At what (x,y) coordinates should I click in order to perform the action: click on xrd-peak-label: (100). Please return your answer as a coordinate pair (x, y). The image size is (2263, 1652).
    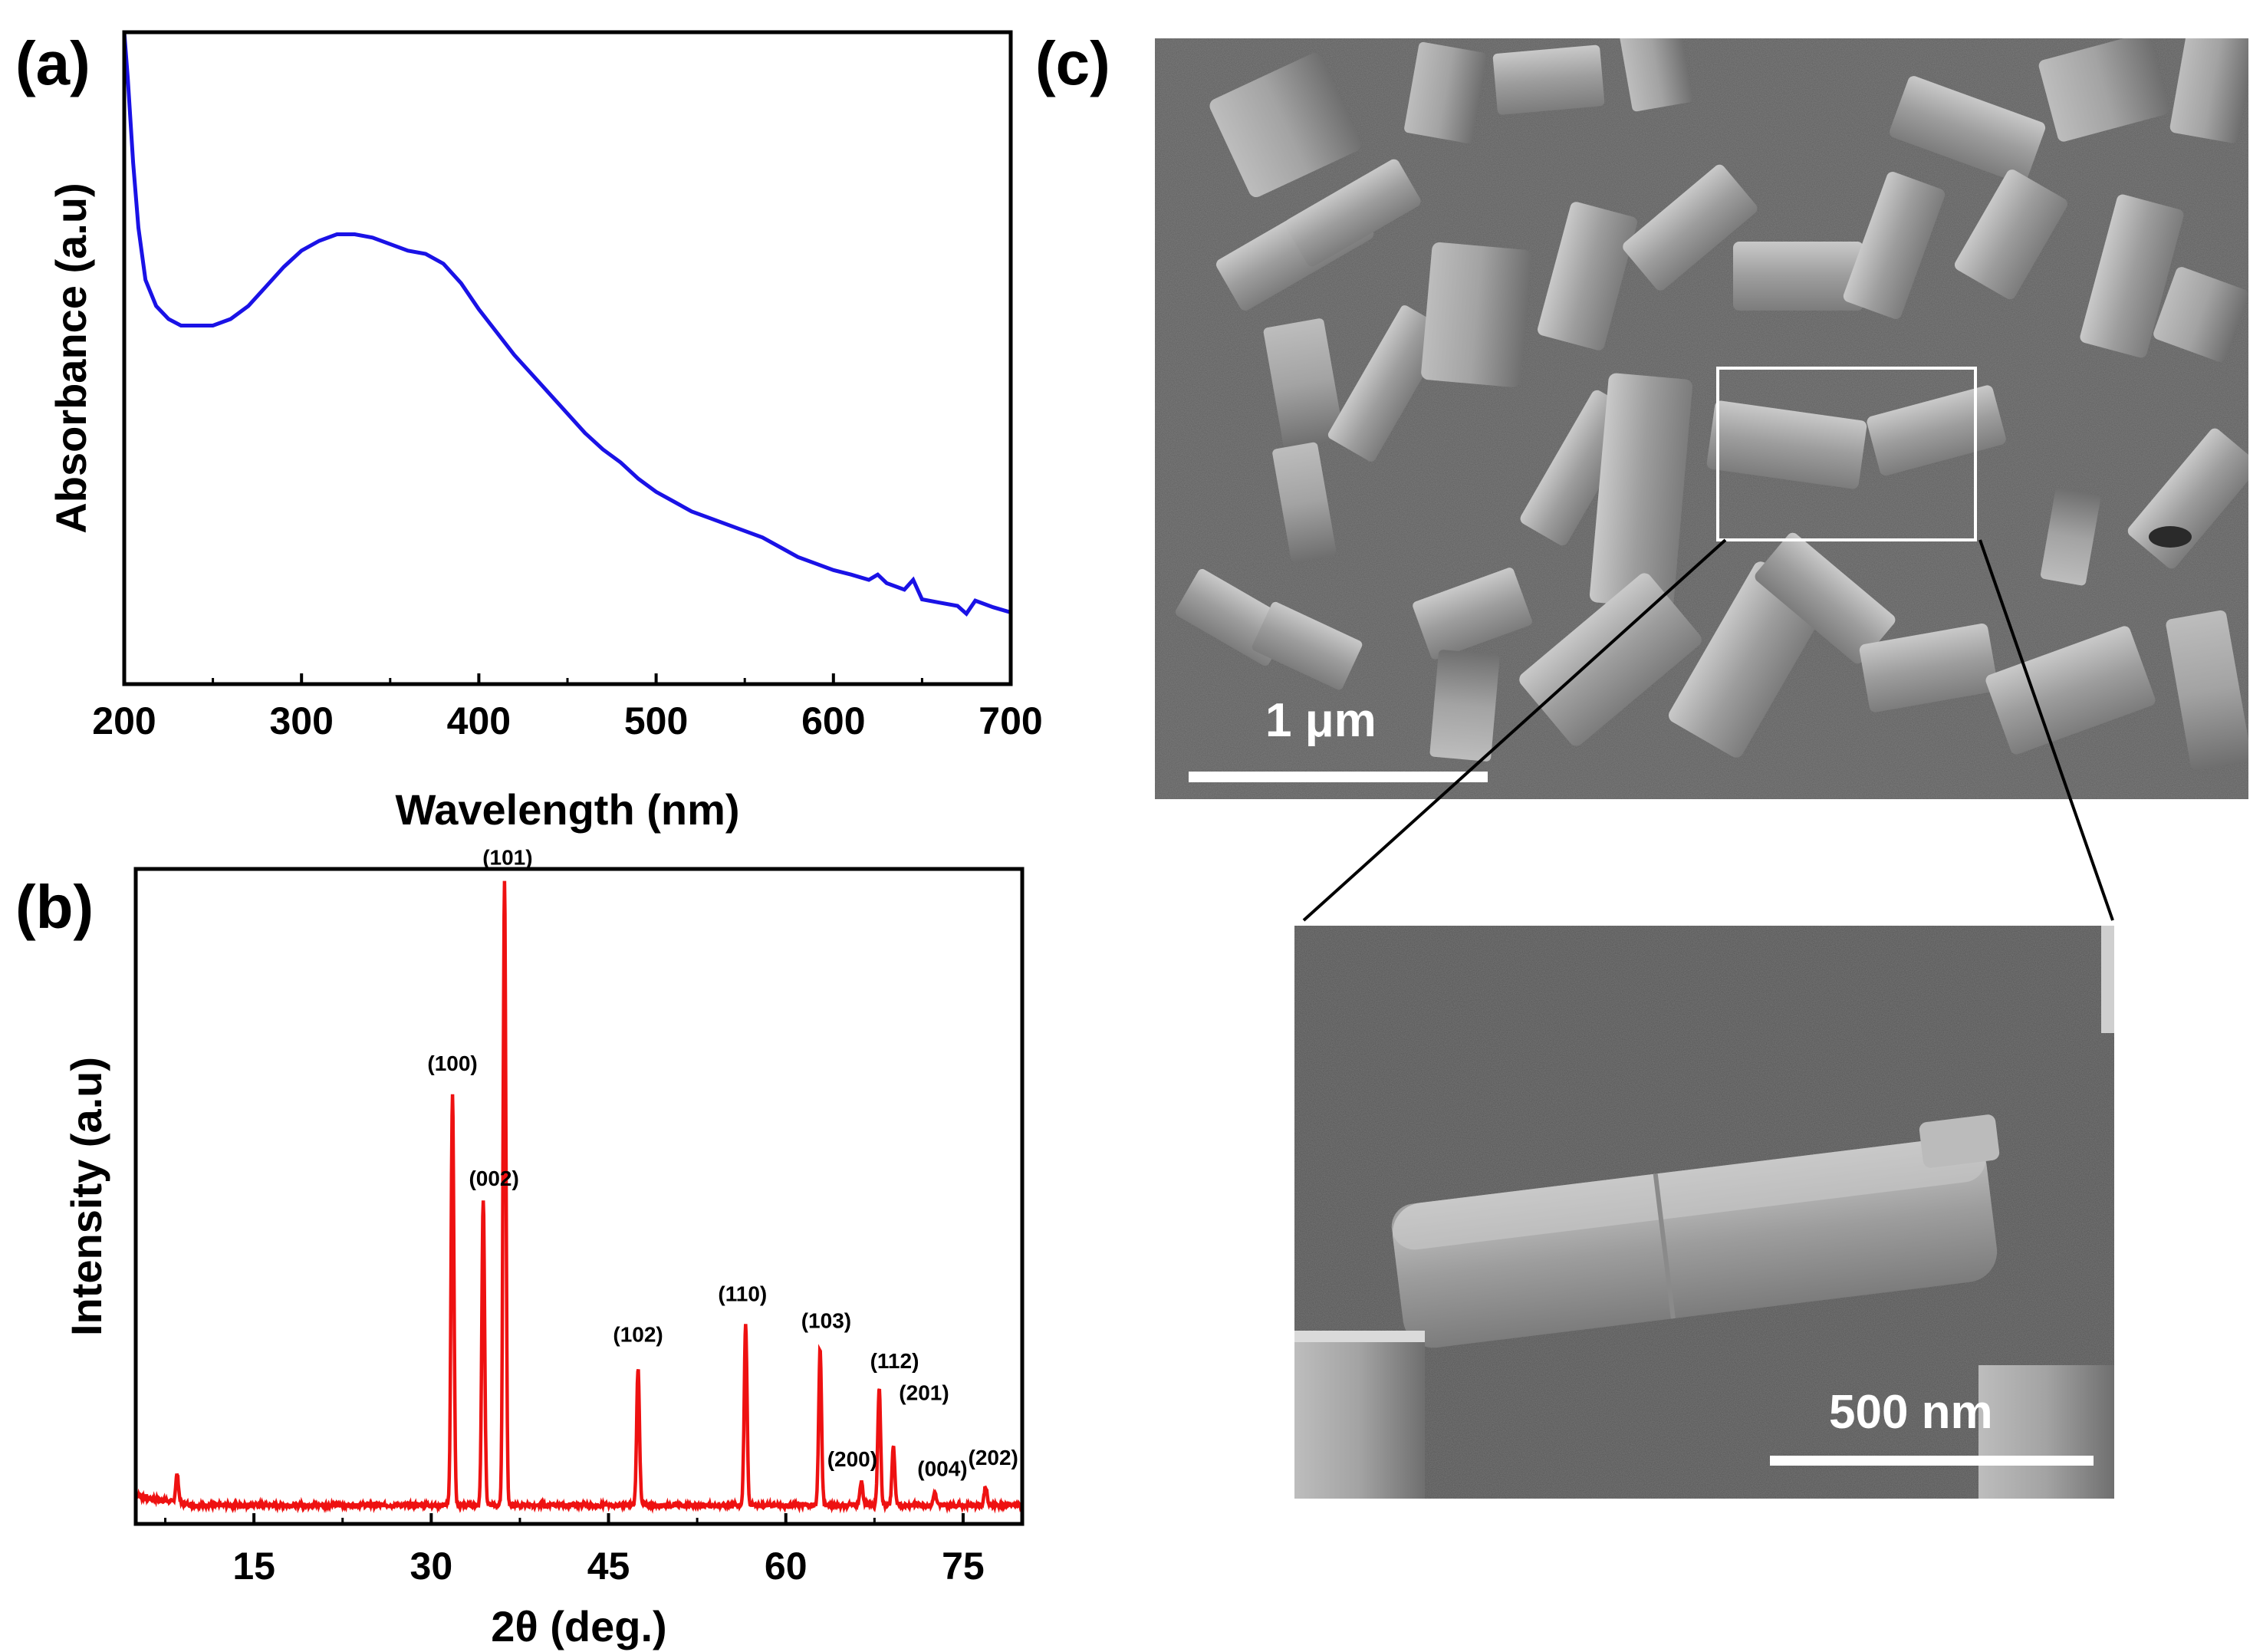
    Looking at the image, I should click on (452, 1063).